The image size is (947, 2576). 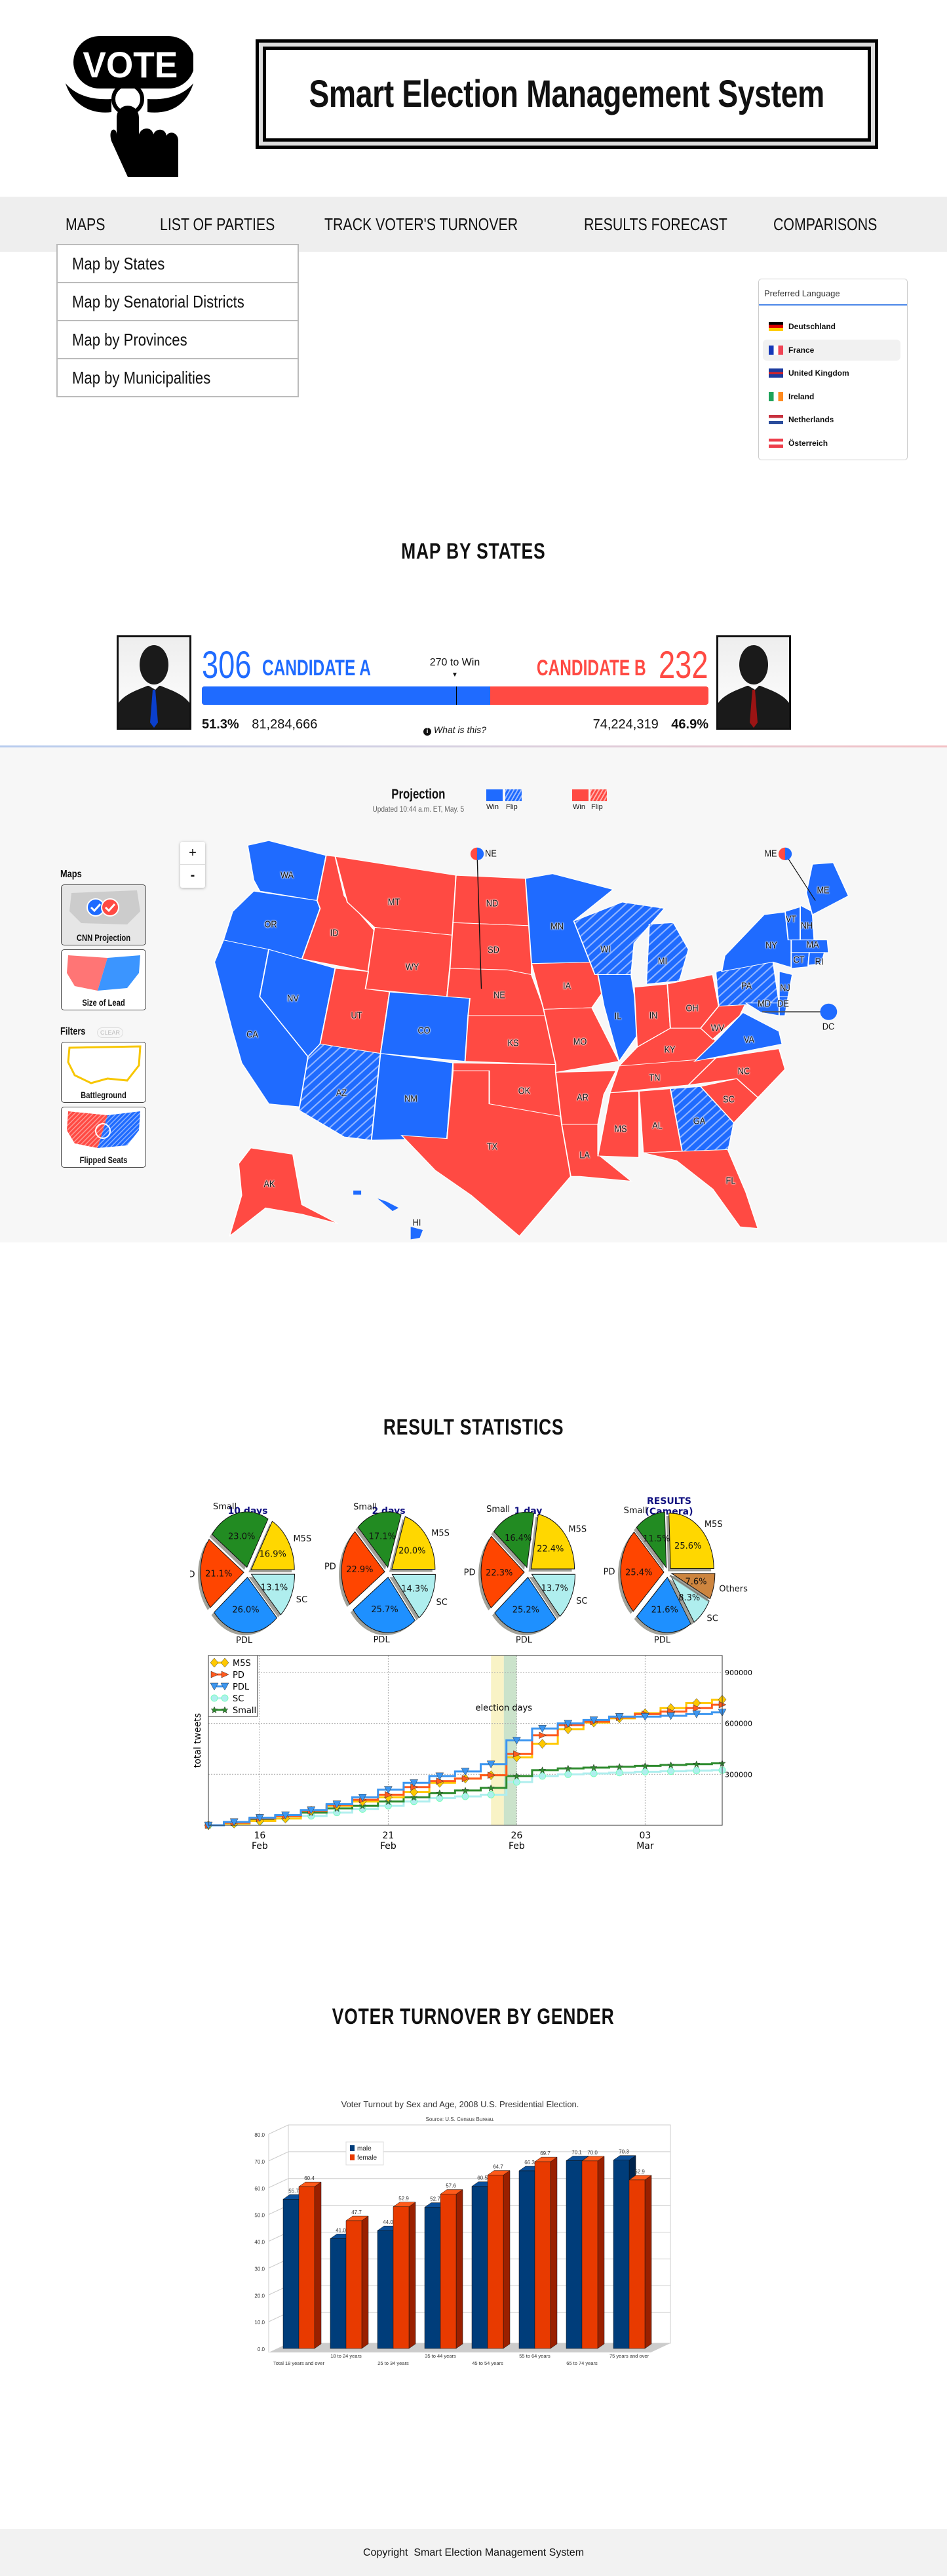 What do you see at coordinates (662, 961) in the screenshot?
I see `state-label-MI: MI` at bounding box center [662, 961].